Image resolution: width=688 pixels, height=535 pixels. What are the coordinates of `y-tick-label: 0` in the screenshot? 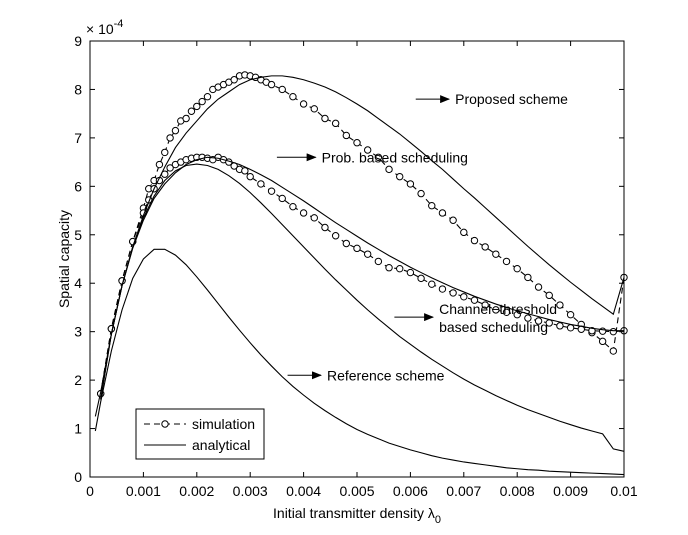 It's located at (78, 477).